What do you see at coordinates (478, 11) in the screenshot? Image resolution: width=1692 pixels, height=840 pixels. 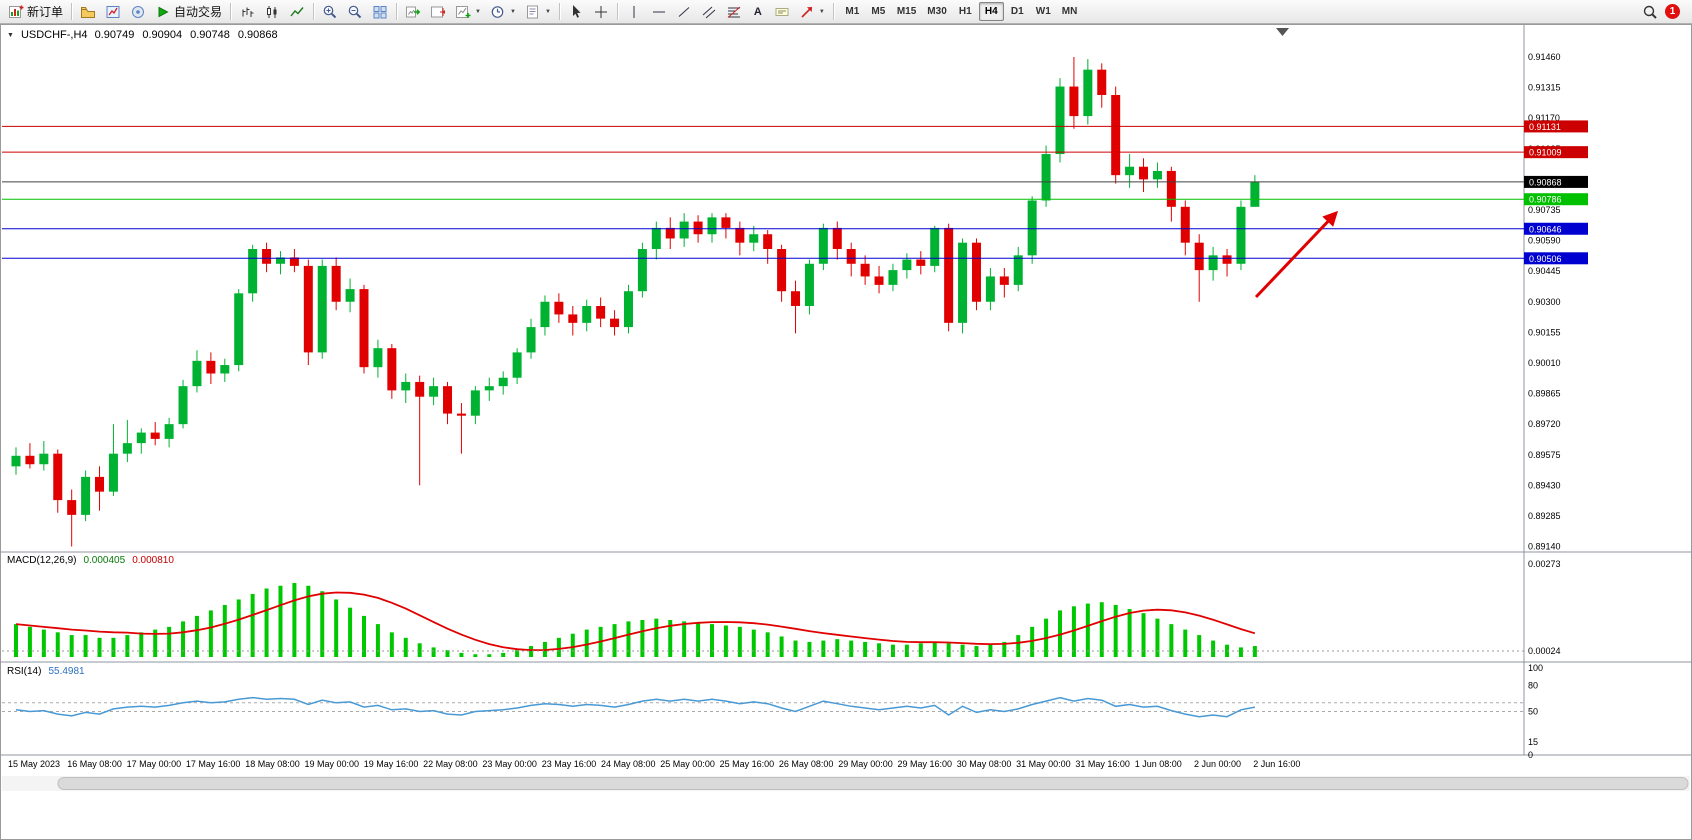 I see `dropdown-caret-icon: ▼` at bounding box center [478, 11].